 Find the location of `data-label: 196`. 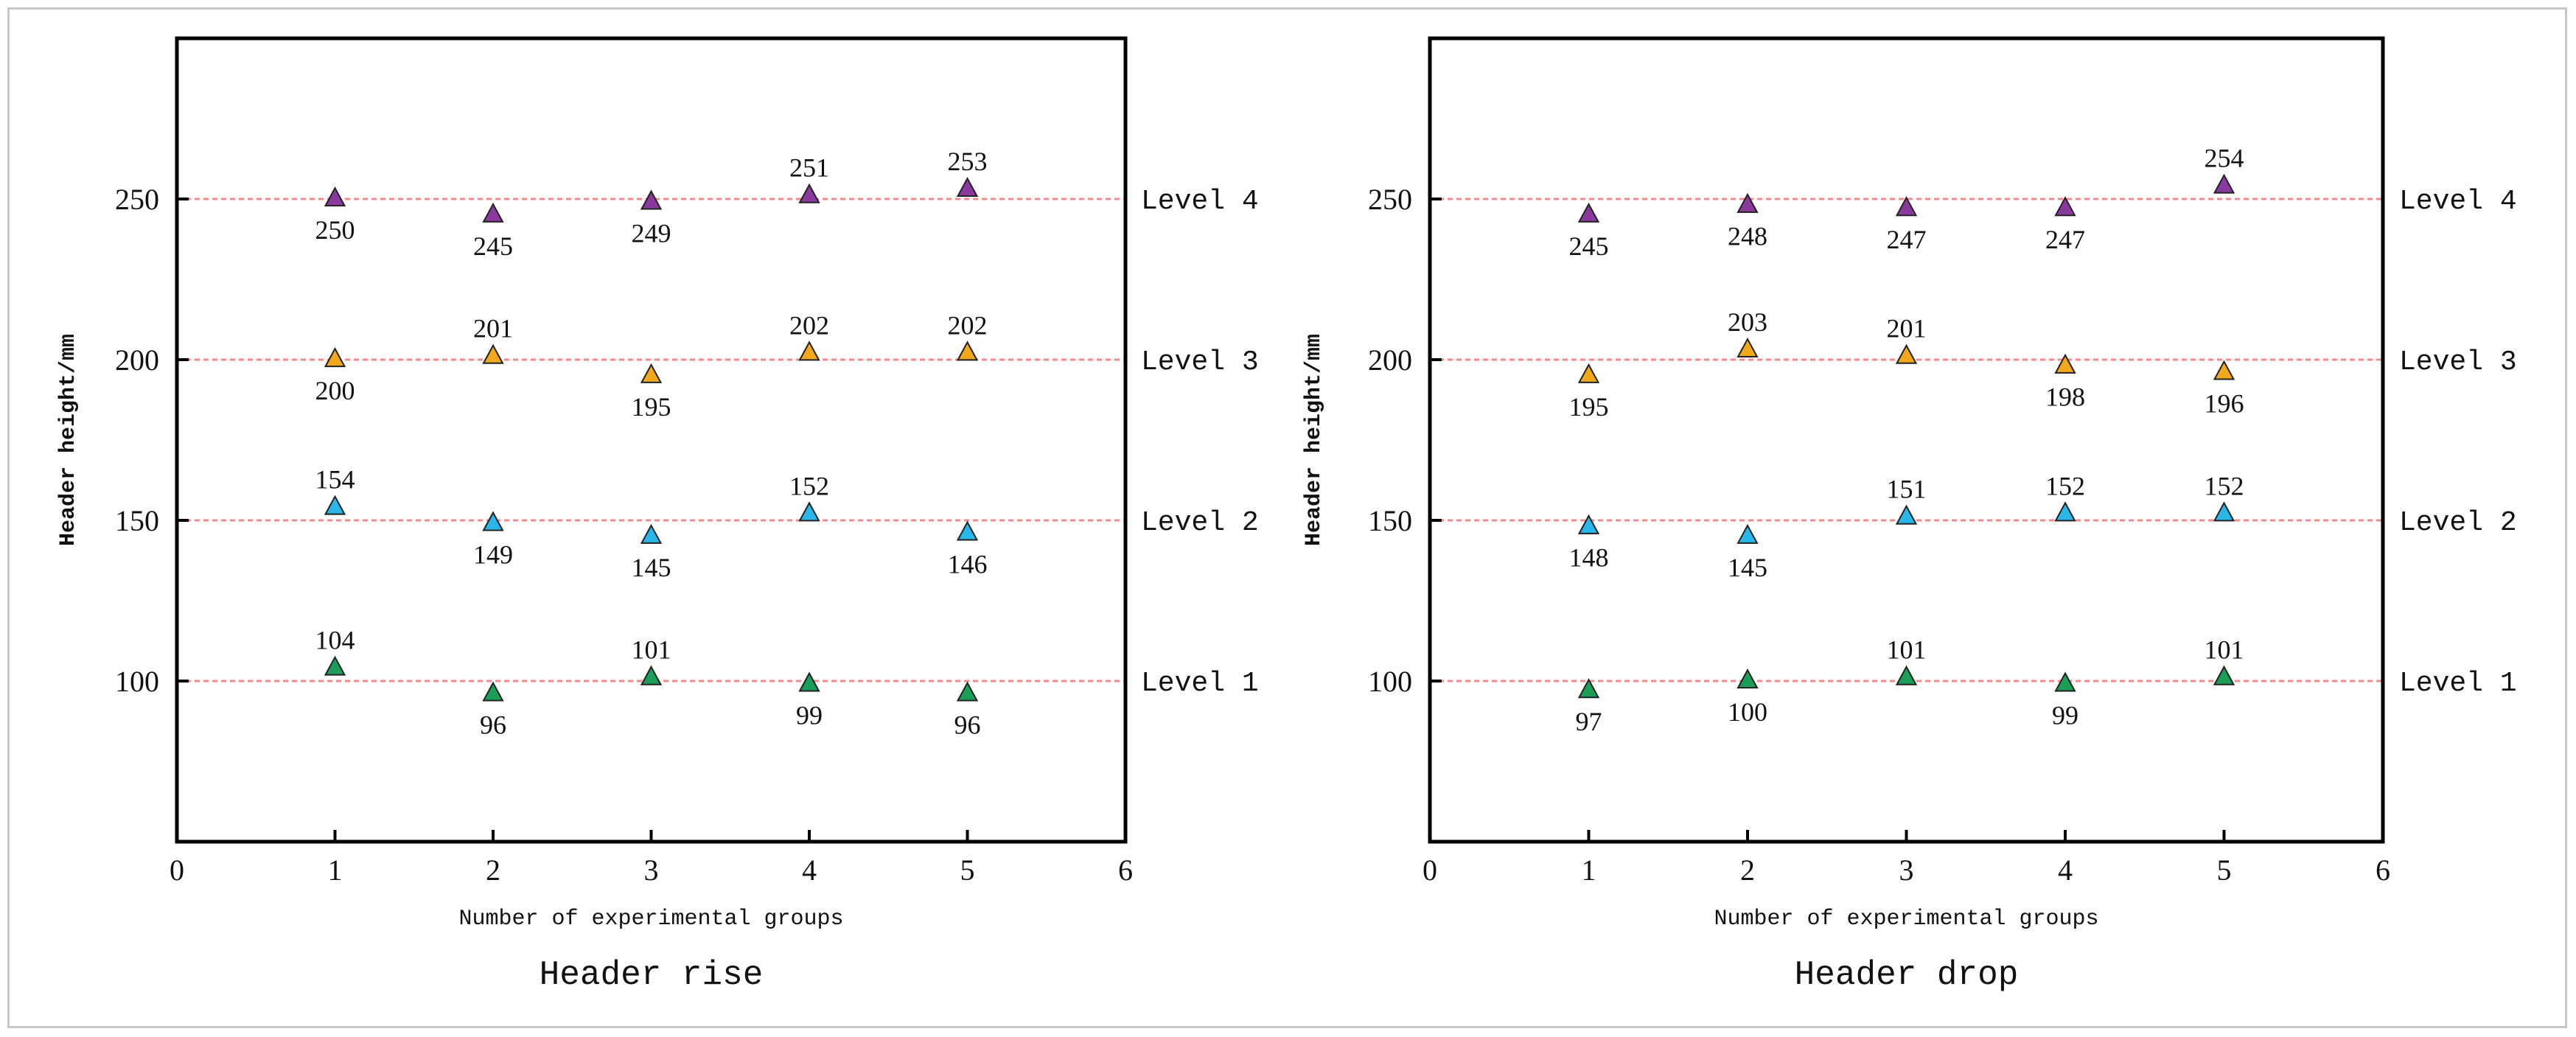

data-label: 196 is located at coordinates (2224, 403).